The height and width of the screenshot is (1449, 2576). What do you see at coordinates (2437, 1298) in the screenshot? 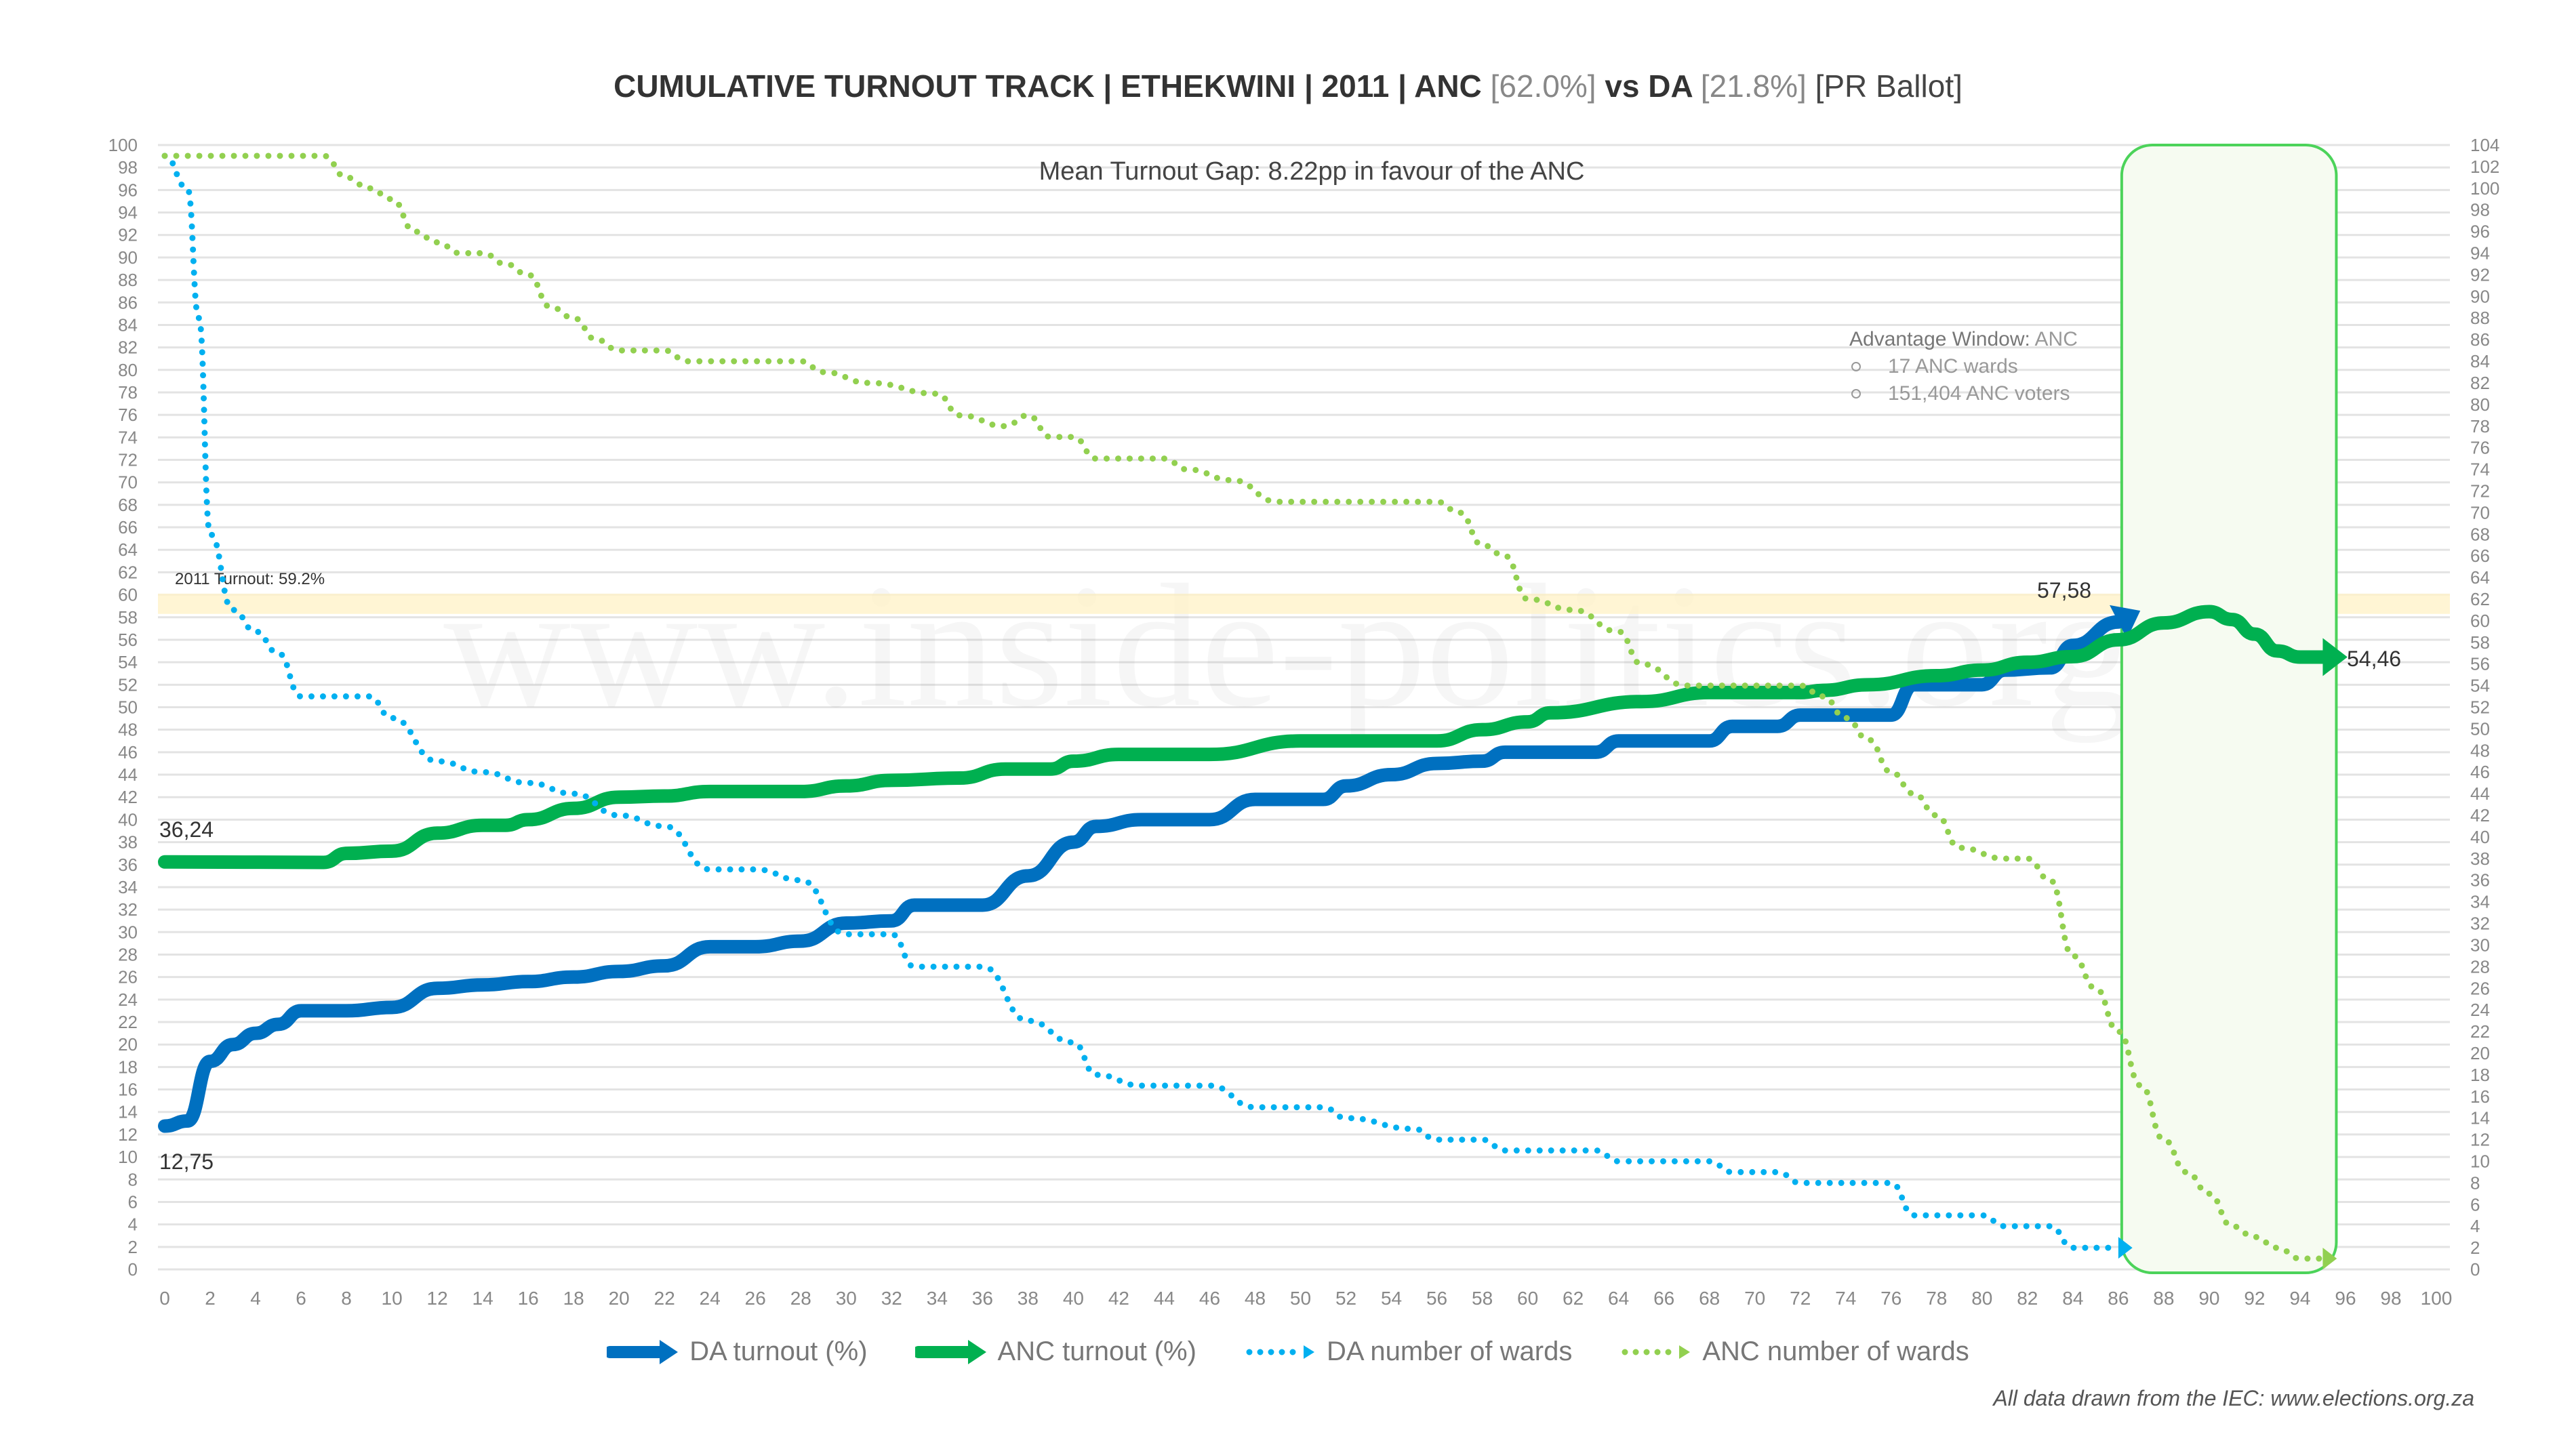
I see `x-tick-label: 100` at bounding box center [2437, 1298].